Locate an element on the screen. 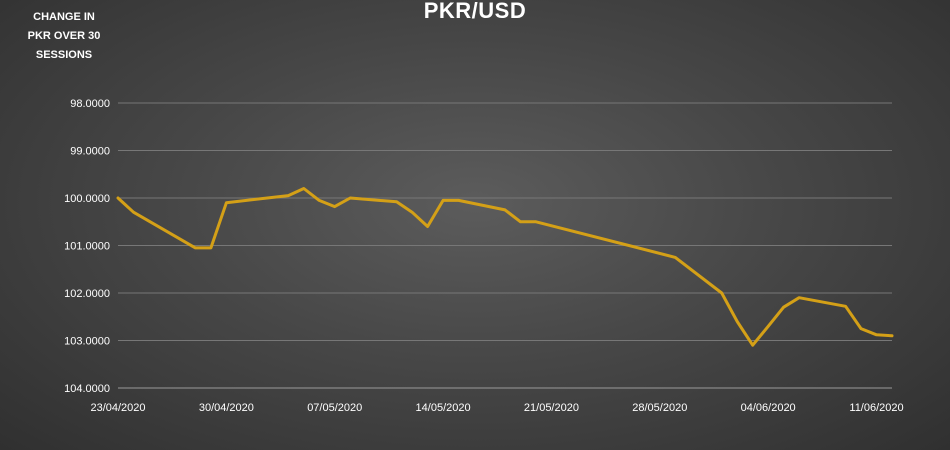 The width and height of the screenshot is (950, 450). y-tick-label: 101.0000 is located at coordinates (87, 247).